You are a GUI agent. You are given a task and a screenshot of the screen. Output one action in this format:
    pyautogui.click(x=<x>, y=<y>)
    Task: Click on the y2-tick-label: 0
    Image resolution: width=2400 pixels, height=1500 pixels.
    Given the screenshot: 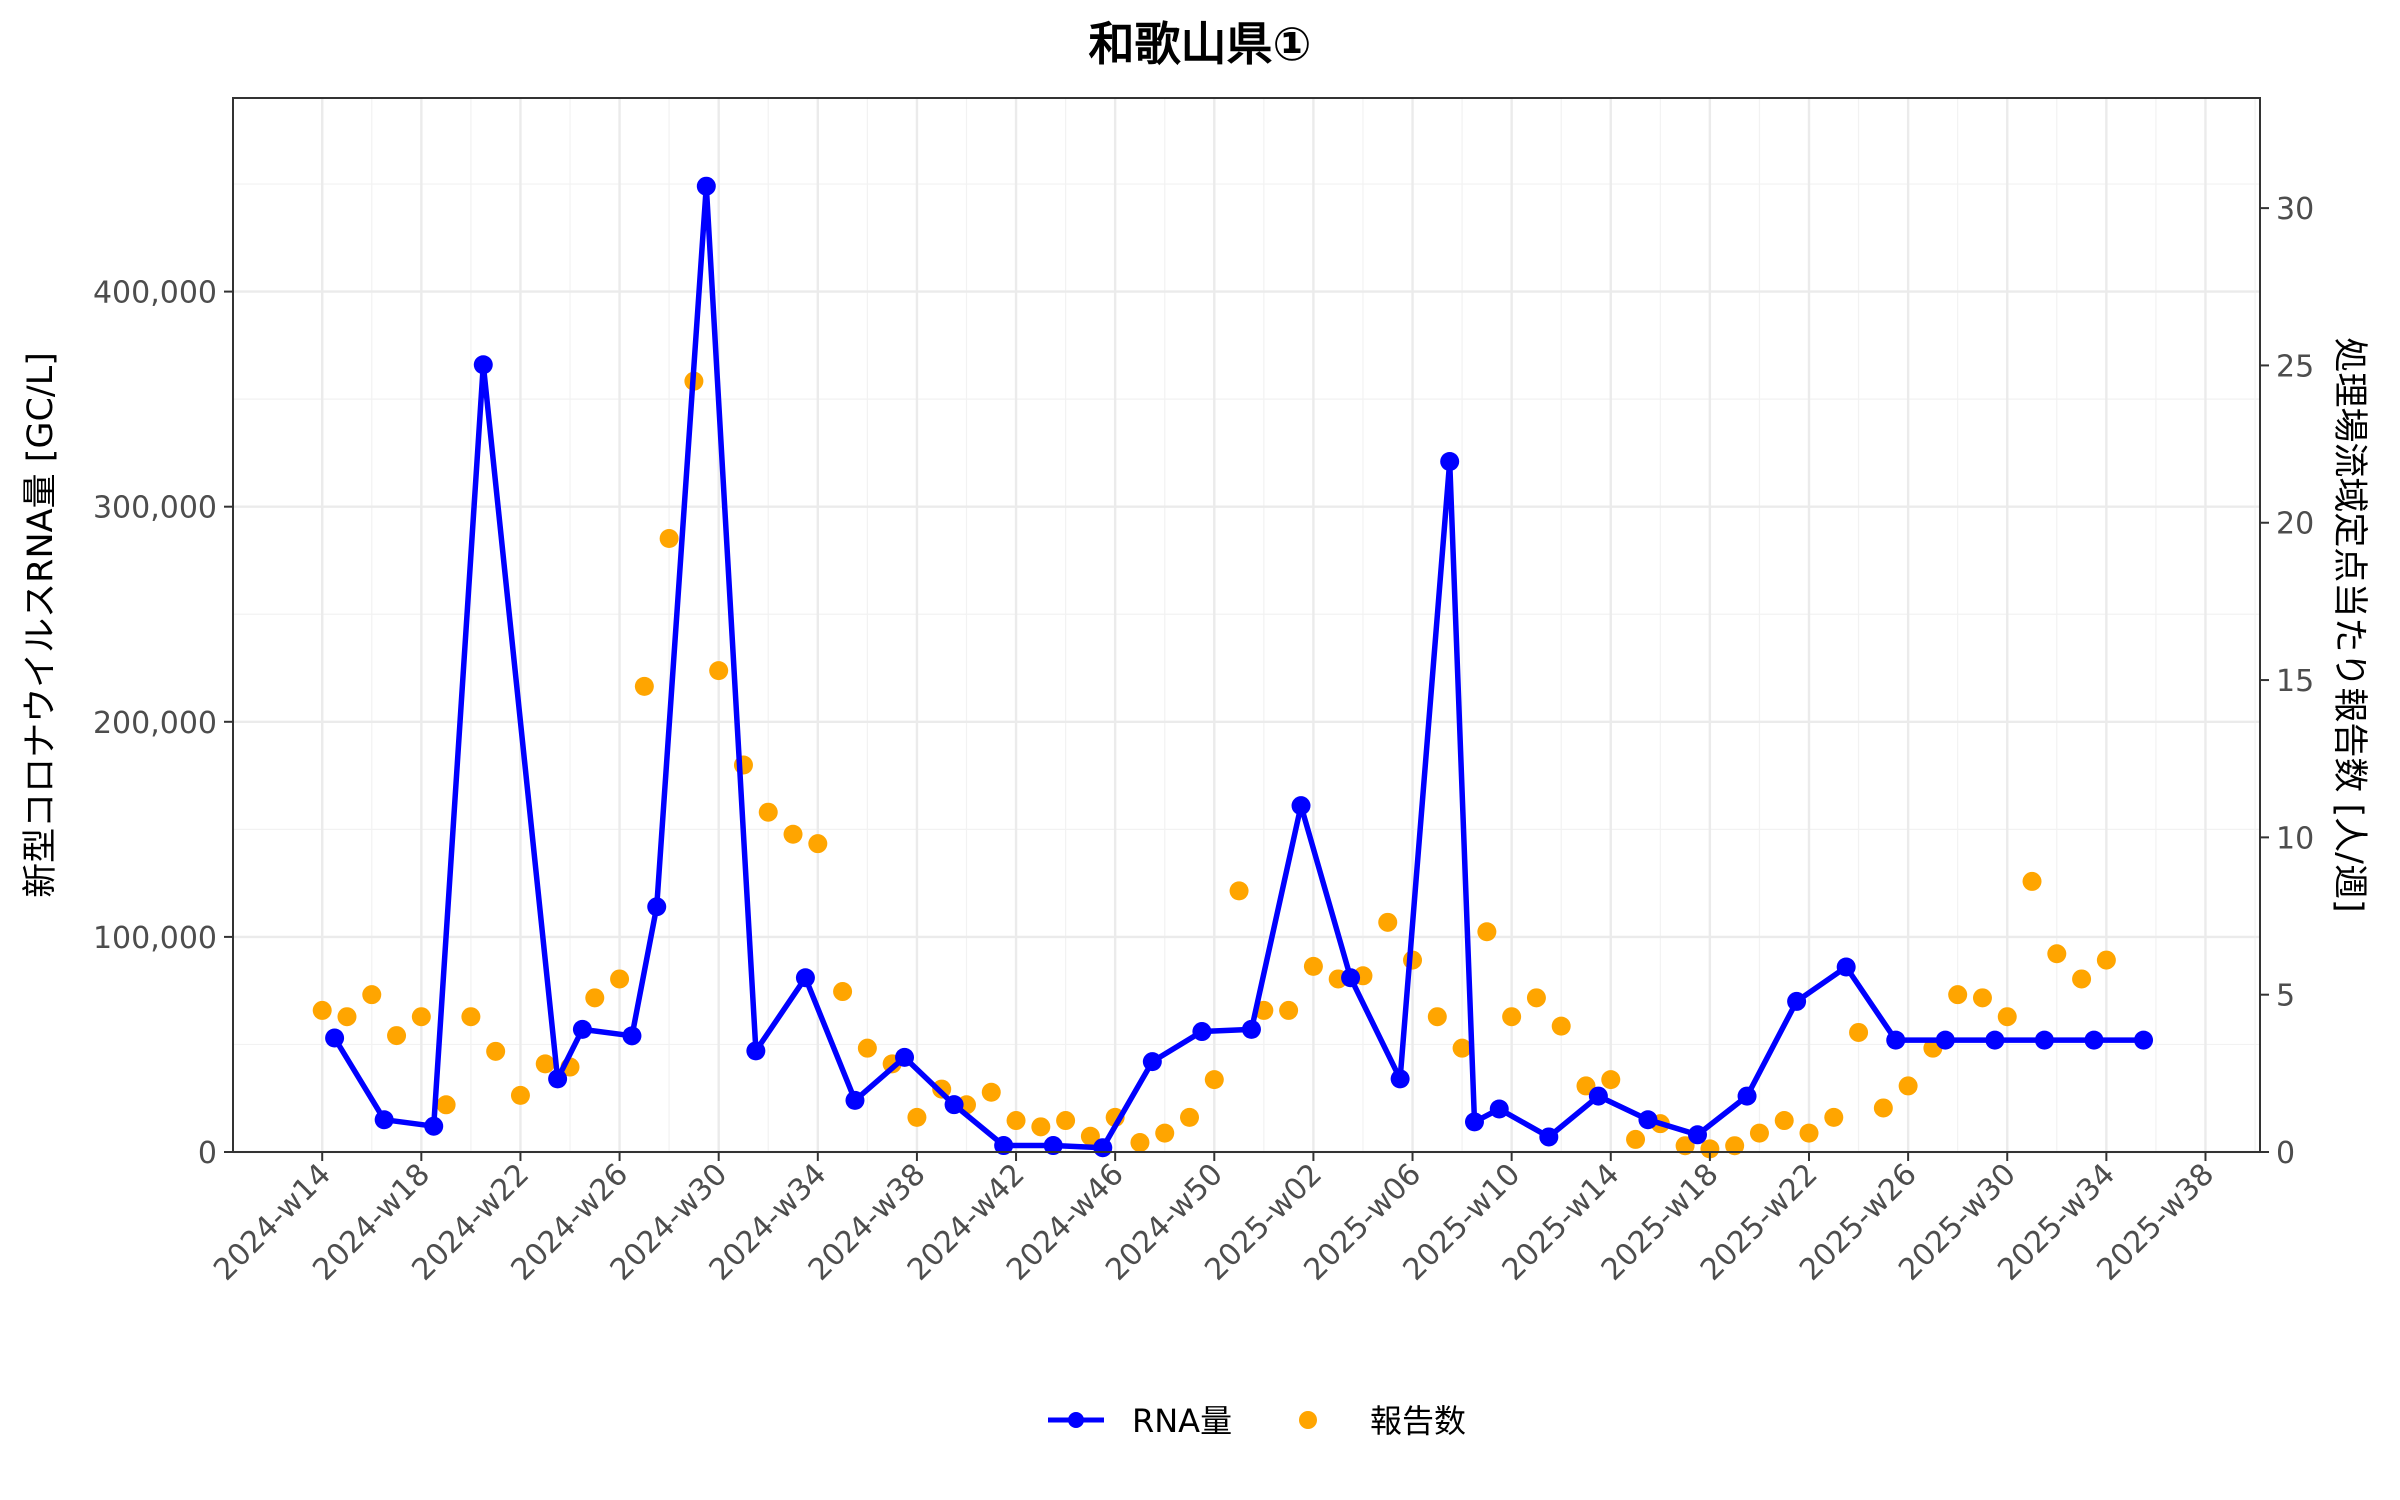 What is the action you would take?
    pyautogui.click(x=2285, y=1153)
    